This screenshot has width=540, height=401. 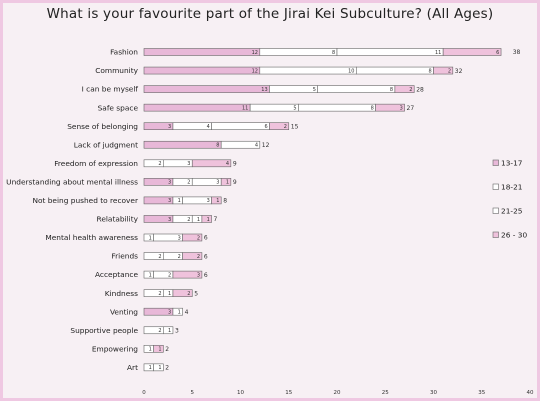 What do you see at coordinates (216, 219) in the screenshot?
I see `bar-total-label: 7` at bounding box center [216, 219].